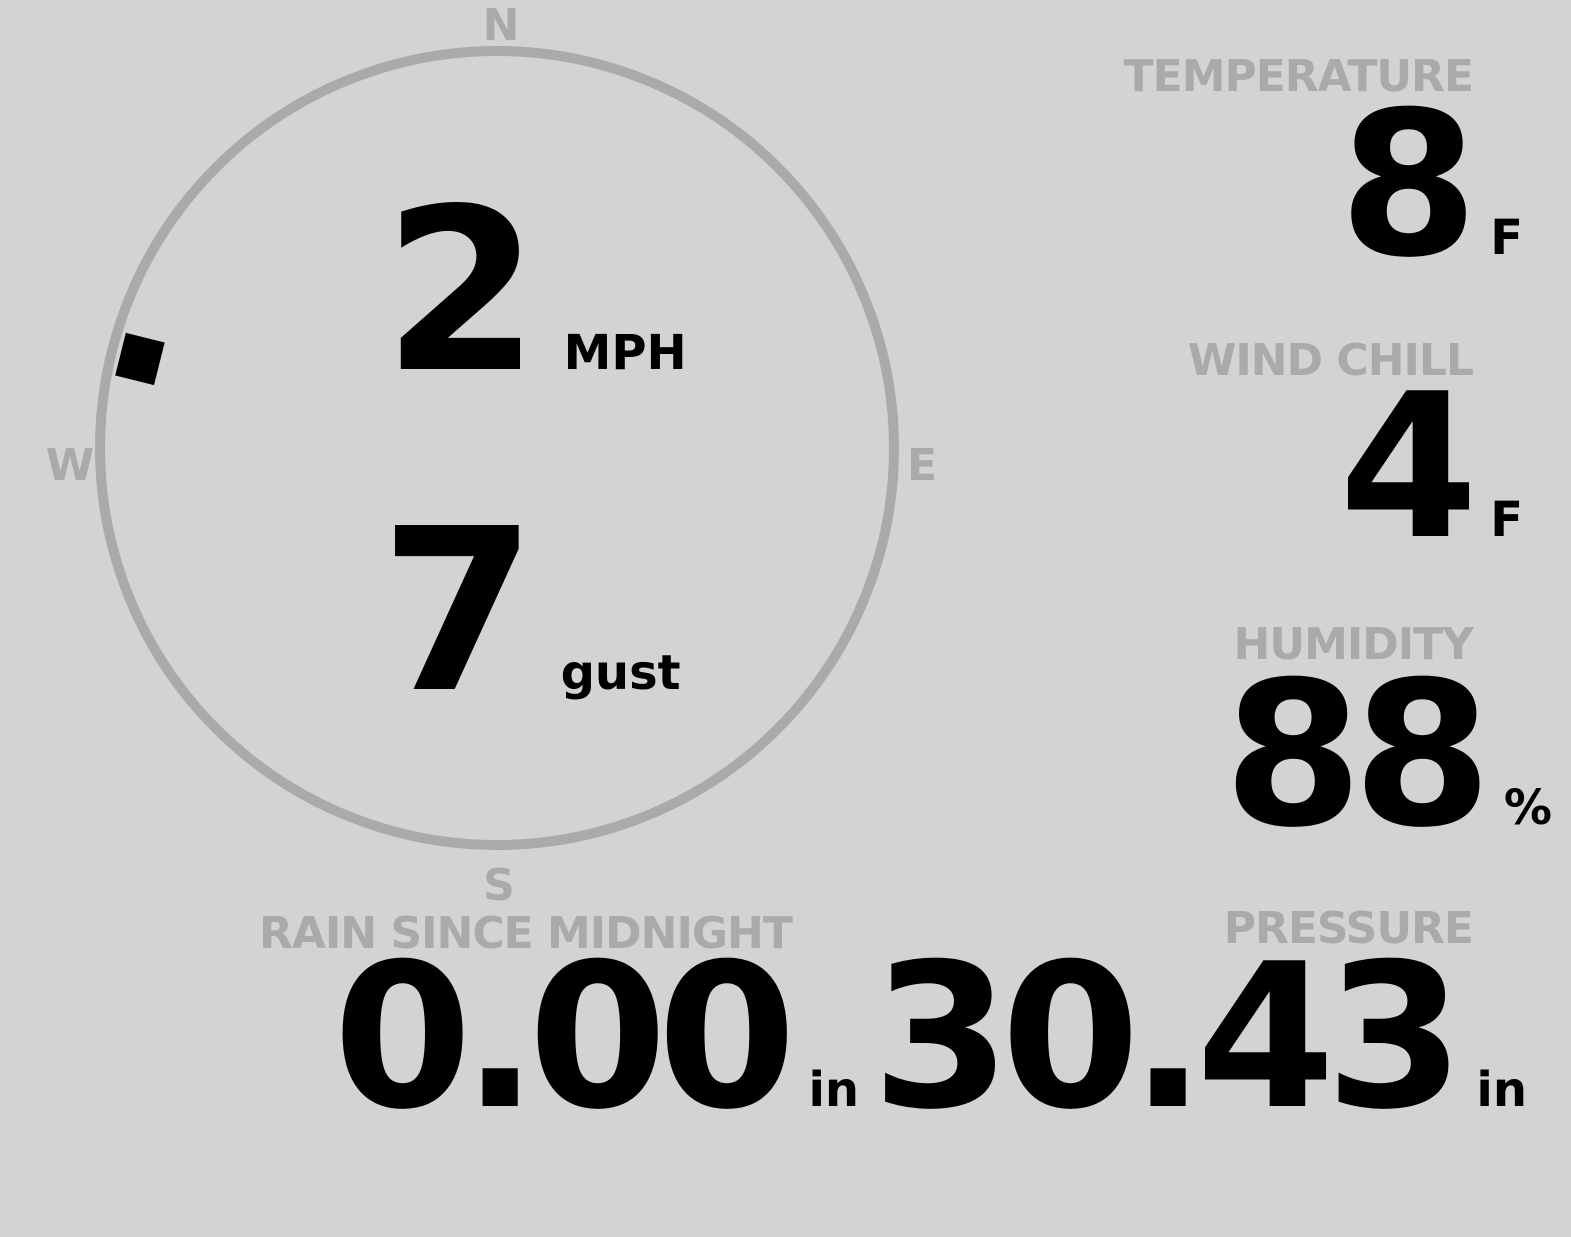 The width and height of the screenshot is (1571, 1237). I want to click on wind-gust: 7 gust, so click(530, 612).